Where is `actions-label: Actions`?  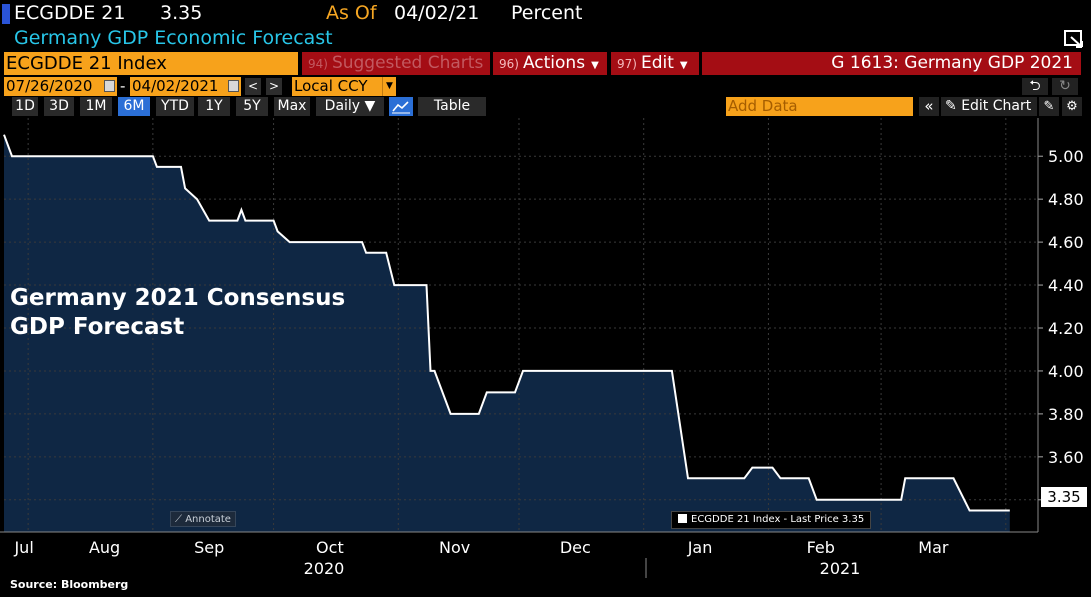
actions-label: Actions is located at coordinates (554, 63).